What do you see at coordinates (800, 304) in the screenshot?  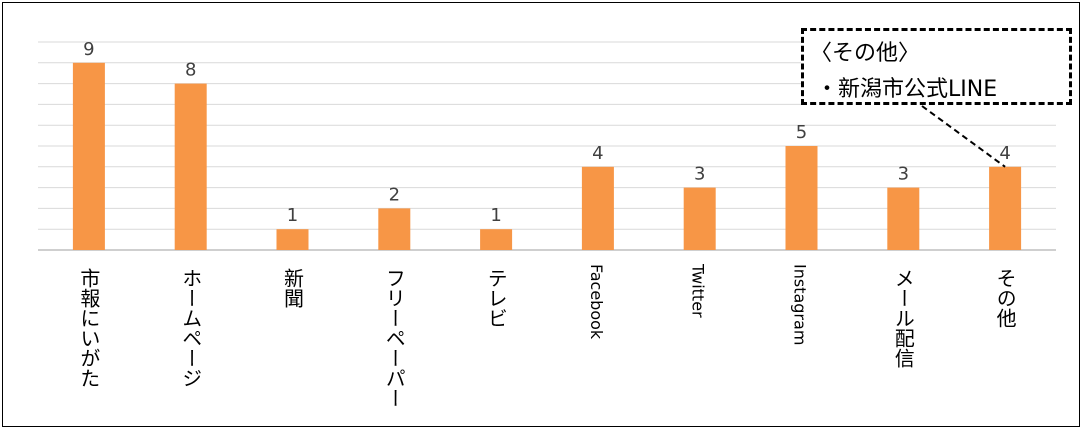 I see `category-label: Instagram` at bounding box center [800, 304].